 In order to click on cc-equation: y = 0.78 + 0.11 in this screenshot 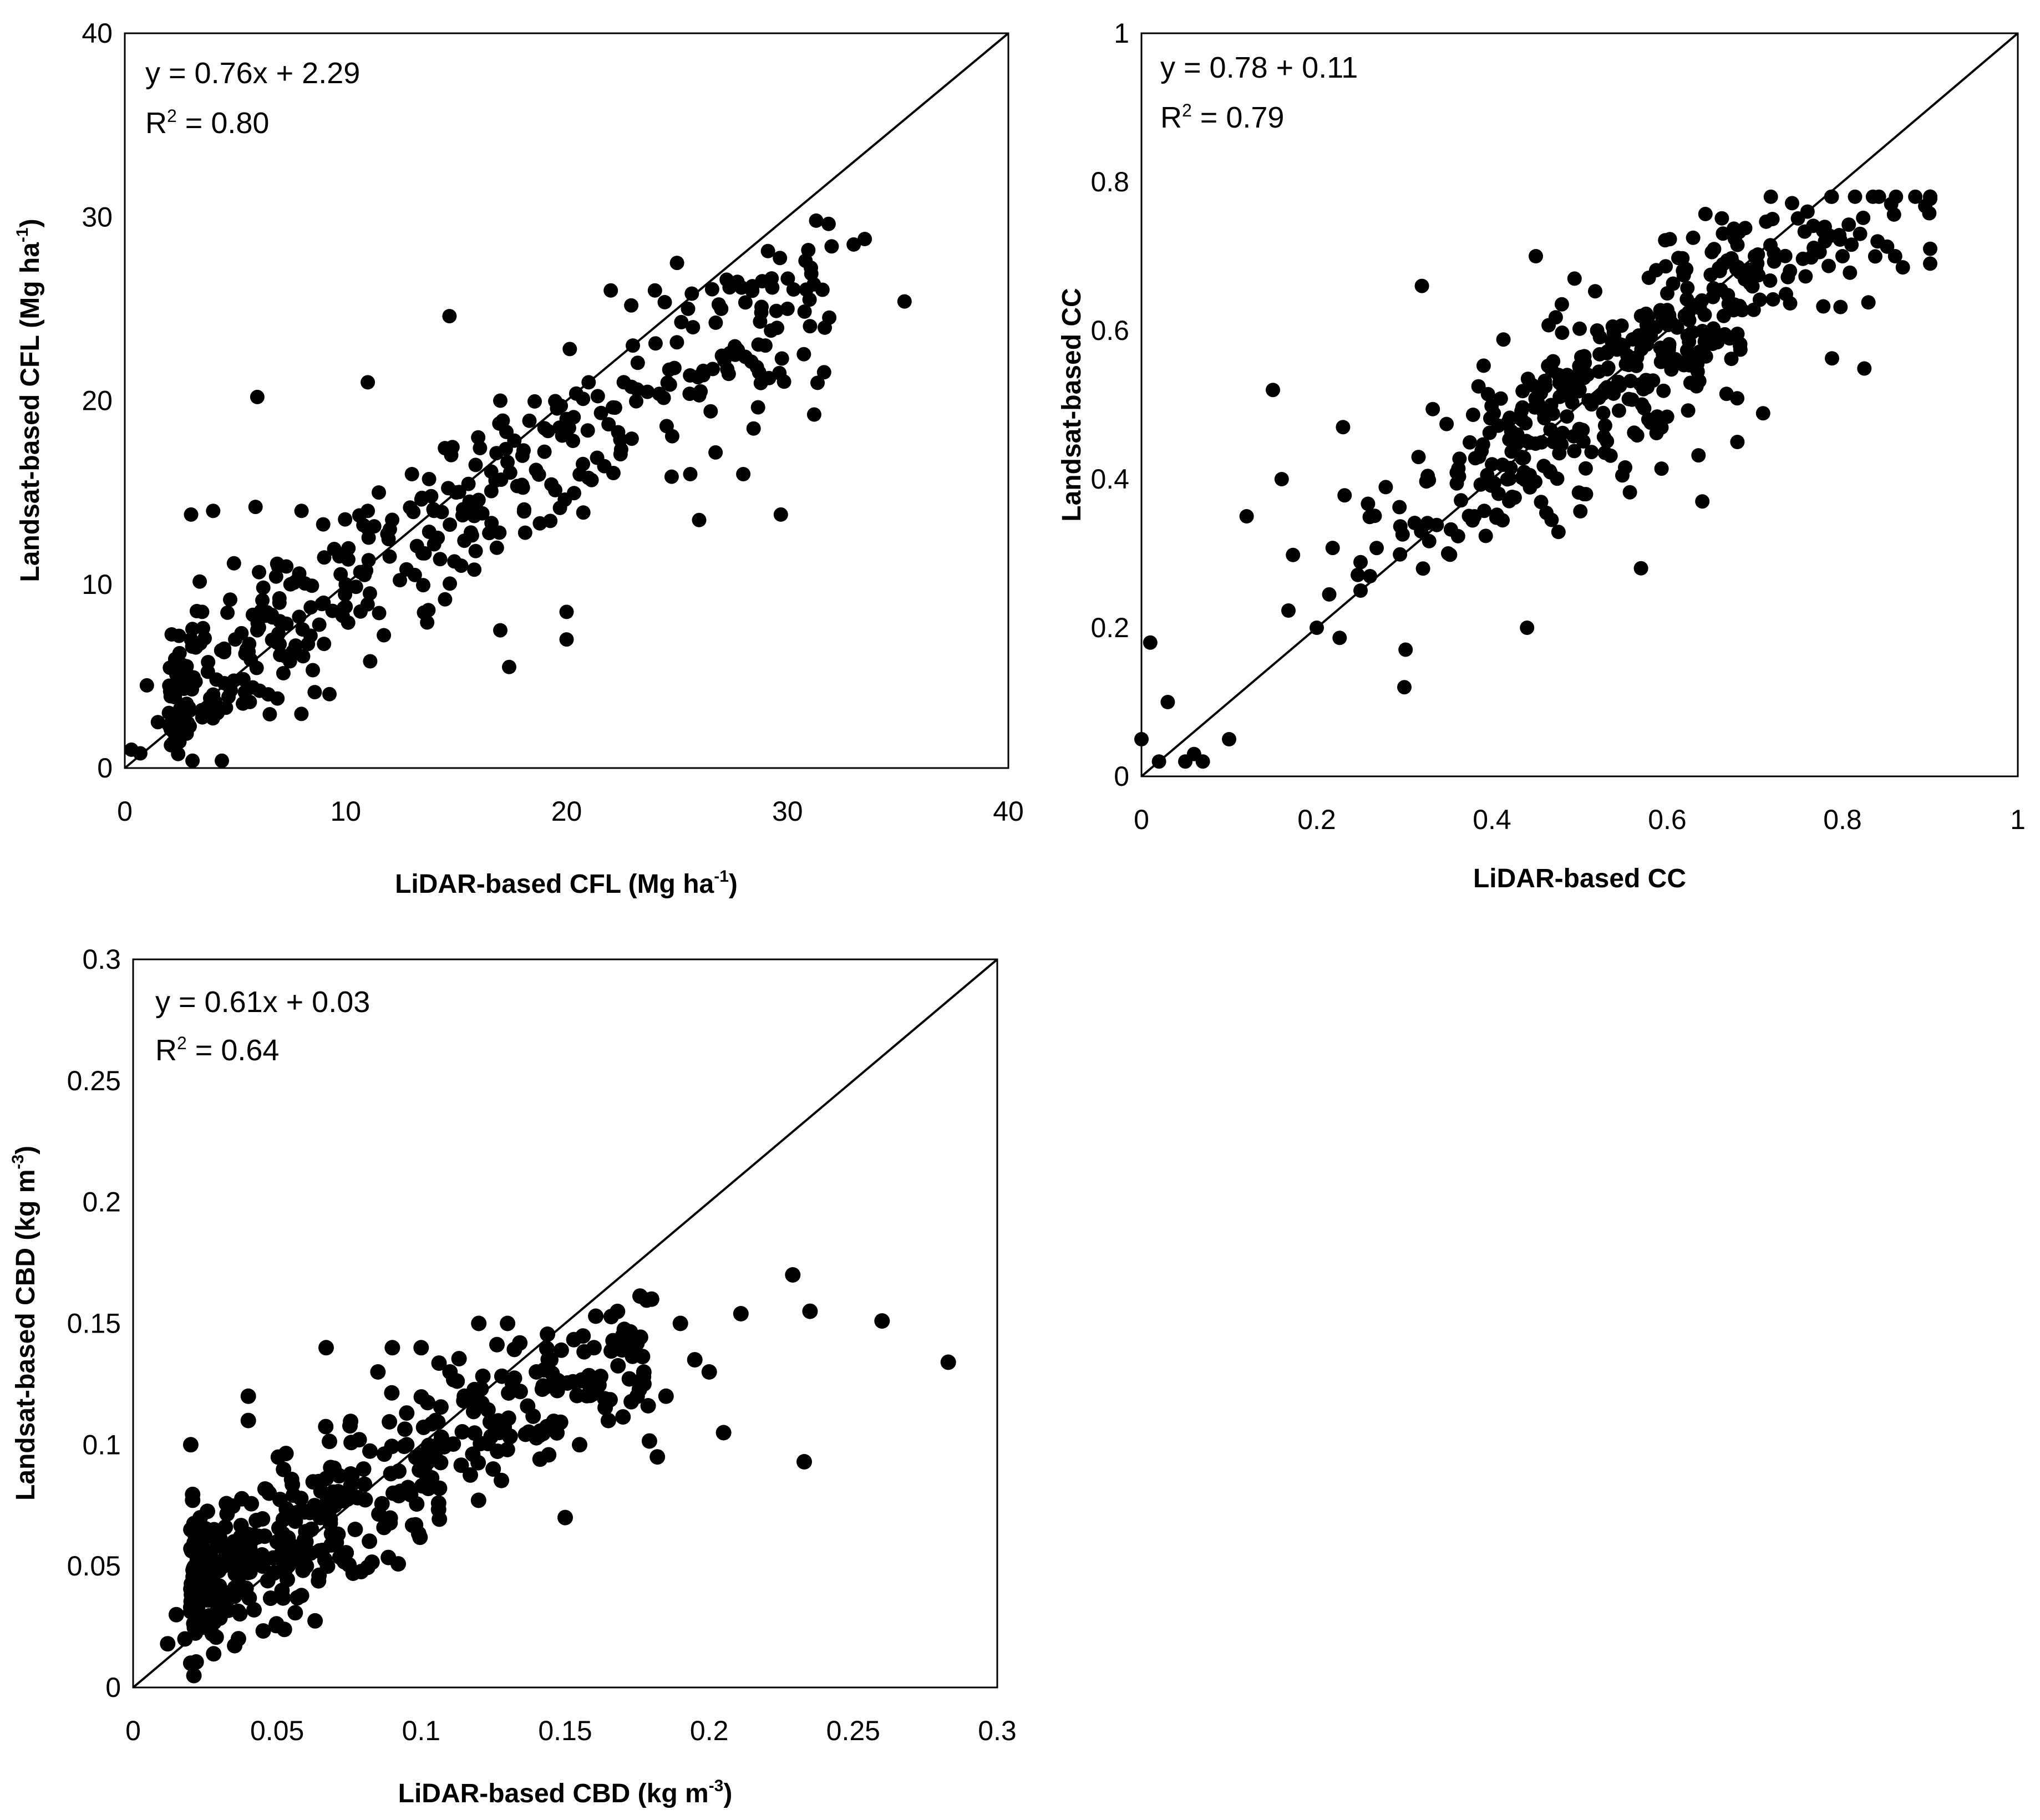, I will do `click(1259, 67)`.